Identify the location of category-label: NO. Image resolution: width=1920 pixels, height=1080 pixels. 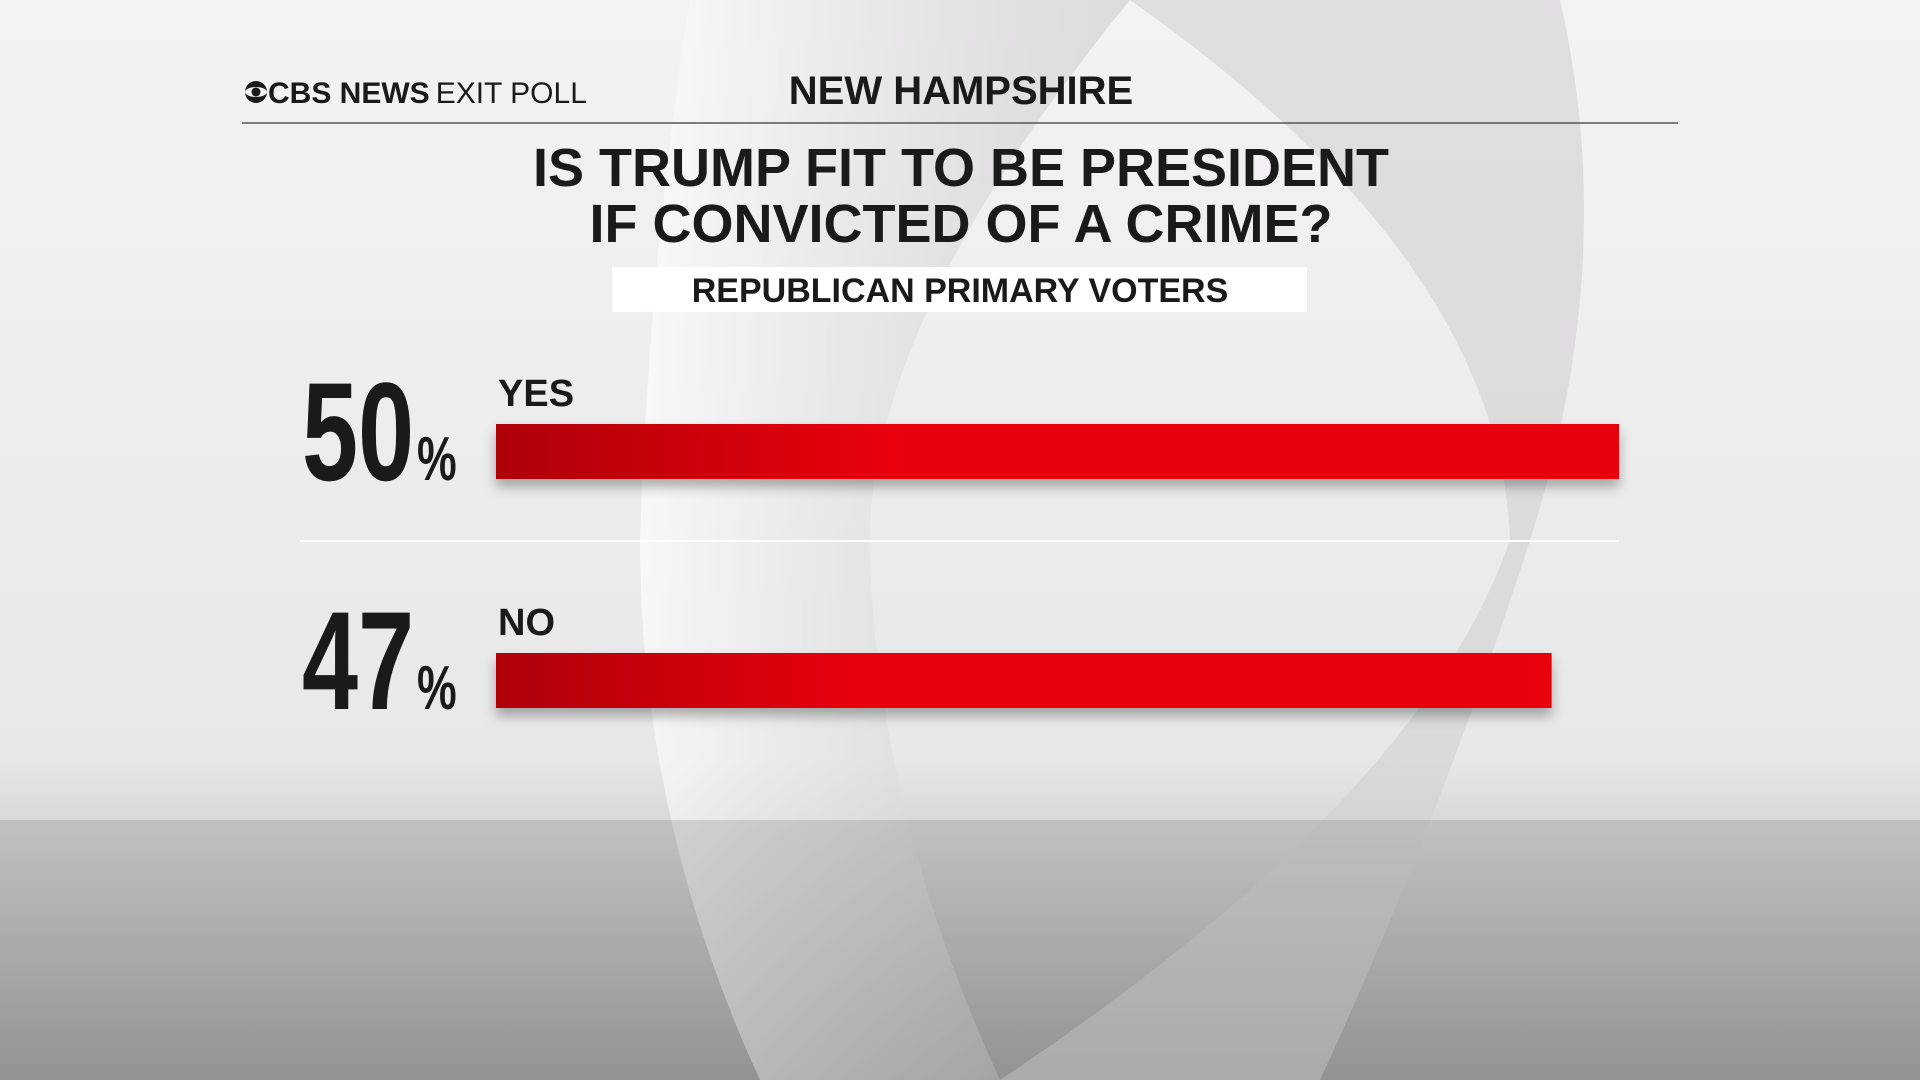
(526, 623).